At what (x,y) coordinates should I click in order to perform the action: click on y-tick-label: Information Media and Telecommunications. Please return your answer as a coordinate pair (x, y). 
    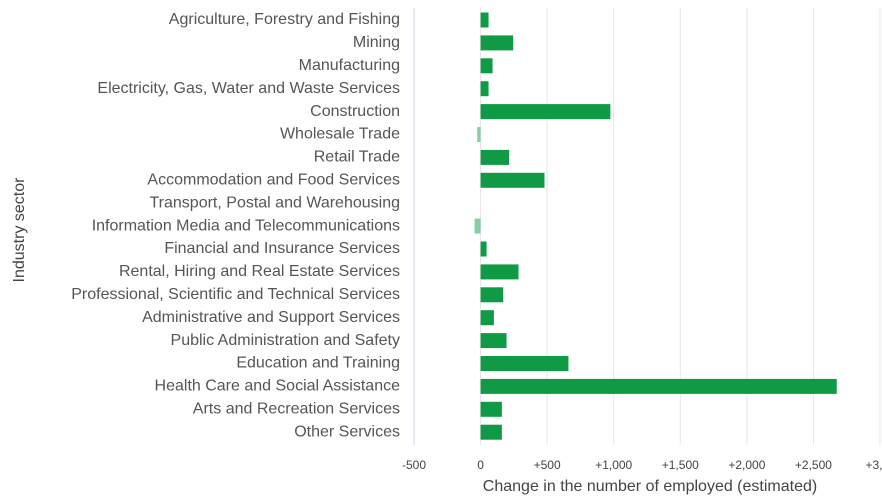
    Looking at the image, I should click on (246, 225).